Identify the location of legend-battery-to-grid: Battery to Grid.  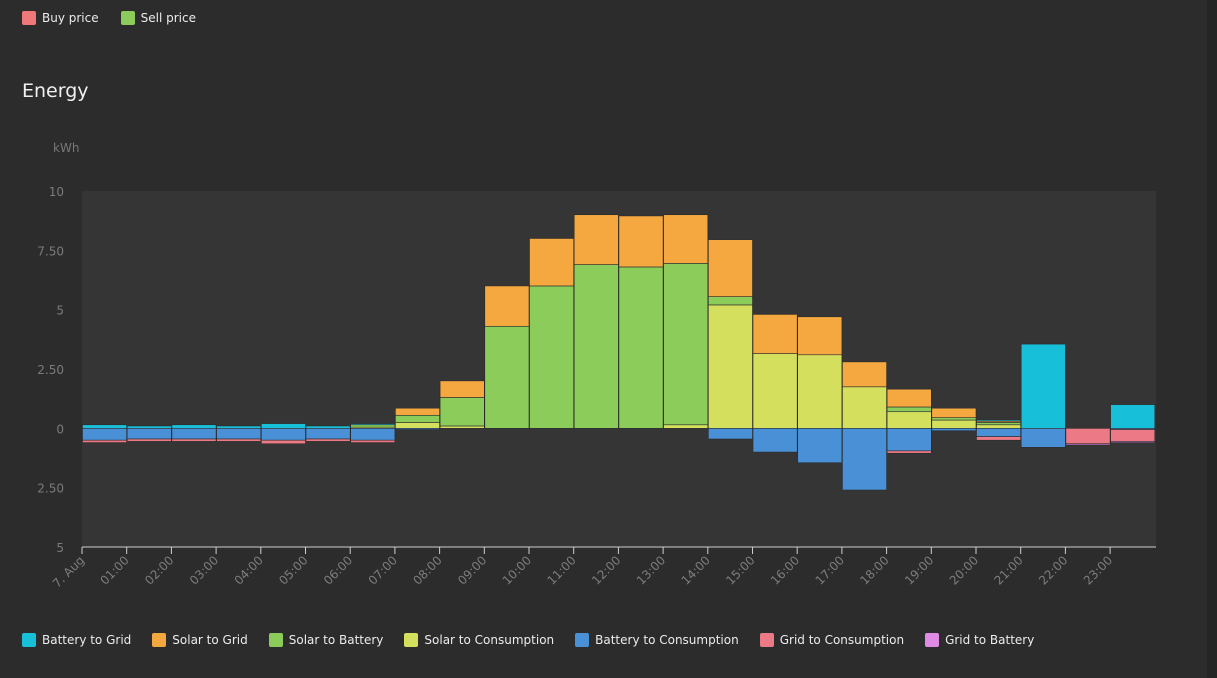
(76, 640).